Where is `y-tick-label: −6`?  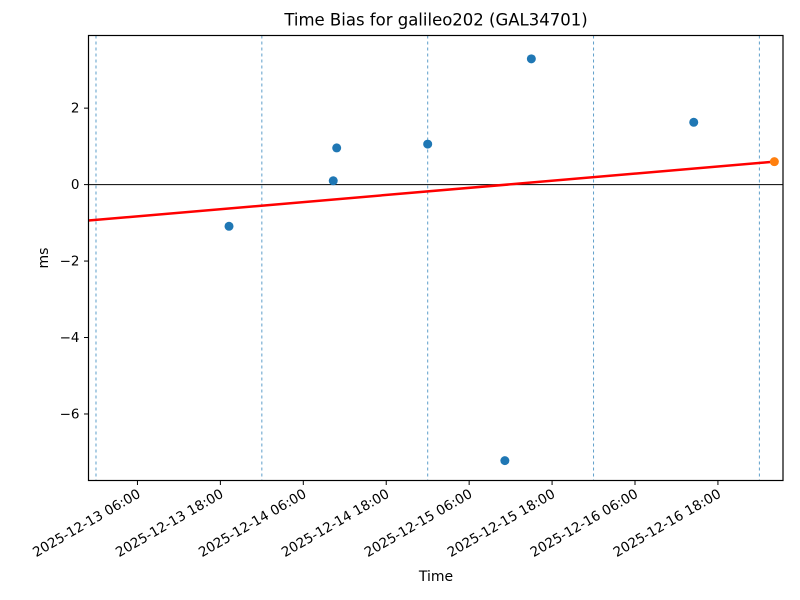 y-tick-label: −6 is located at coordinates (70, 414).